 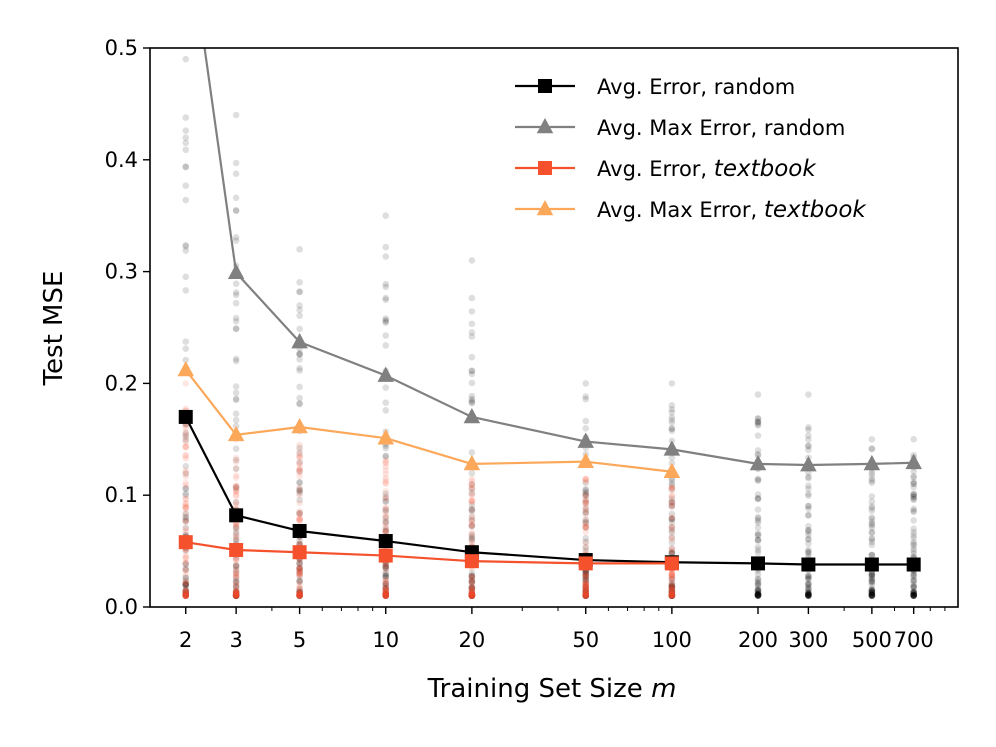 What do you see at coordinates (185, 640) in the screenshot?
I see `x-tick-label-0: 2` at bounding box center [185, 640].